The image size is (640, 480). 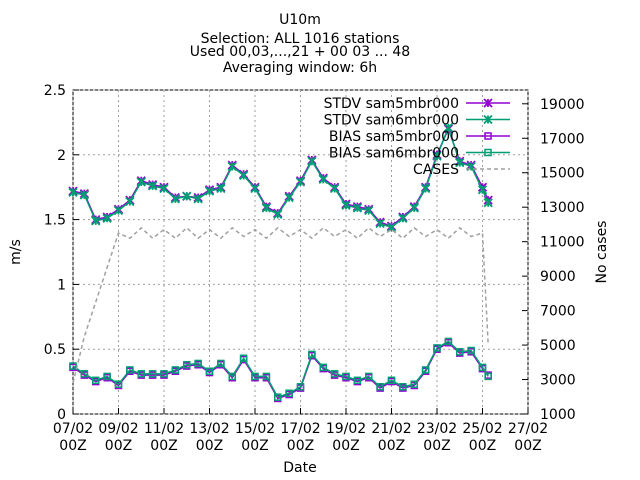 I want to click on legend-label: STDV sam5mbr000, so click(x=391, y=104).